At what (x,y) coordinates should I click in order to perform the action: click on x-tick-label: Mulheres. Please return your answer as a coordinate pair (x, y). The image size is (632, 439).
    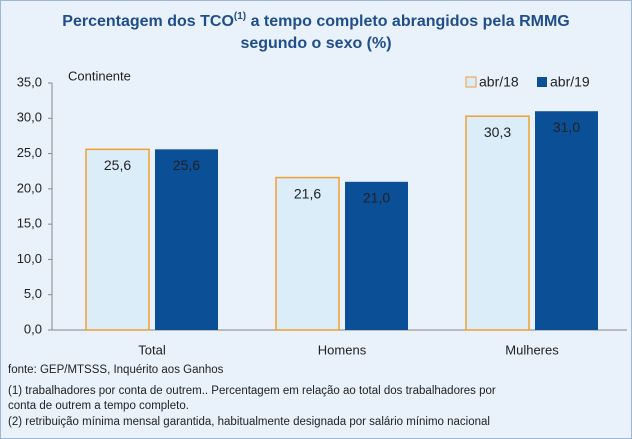
    Looking at the image, I should click on (532, 349).